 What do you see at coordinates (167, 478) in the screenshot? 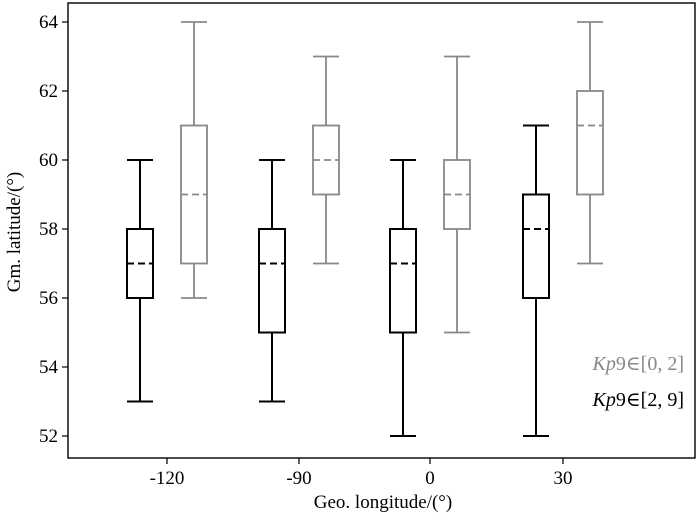
I see `x-tick-label: -120` at bounding box center [167, 478].